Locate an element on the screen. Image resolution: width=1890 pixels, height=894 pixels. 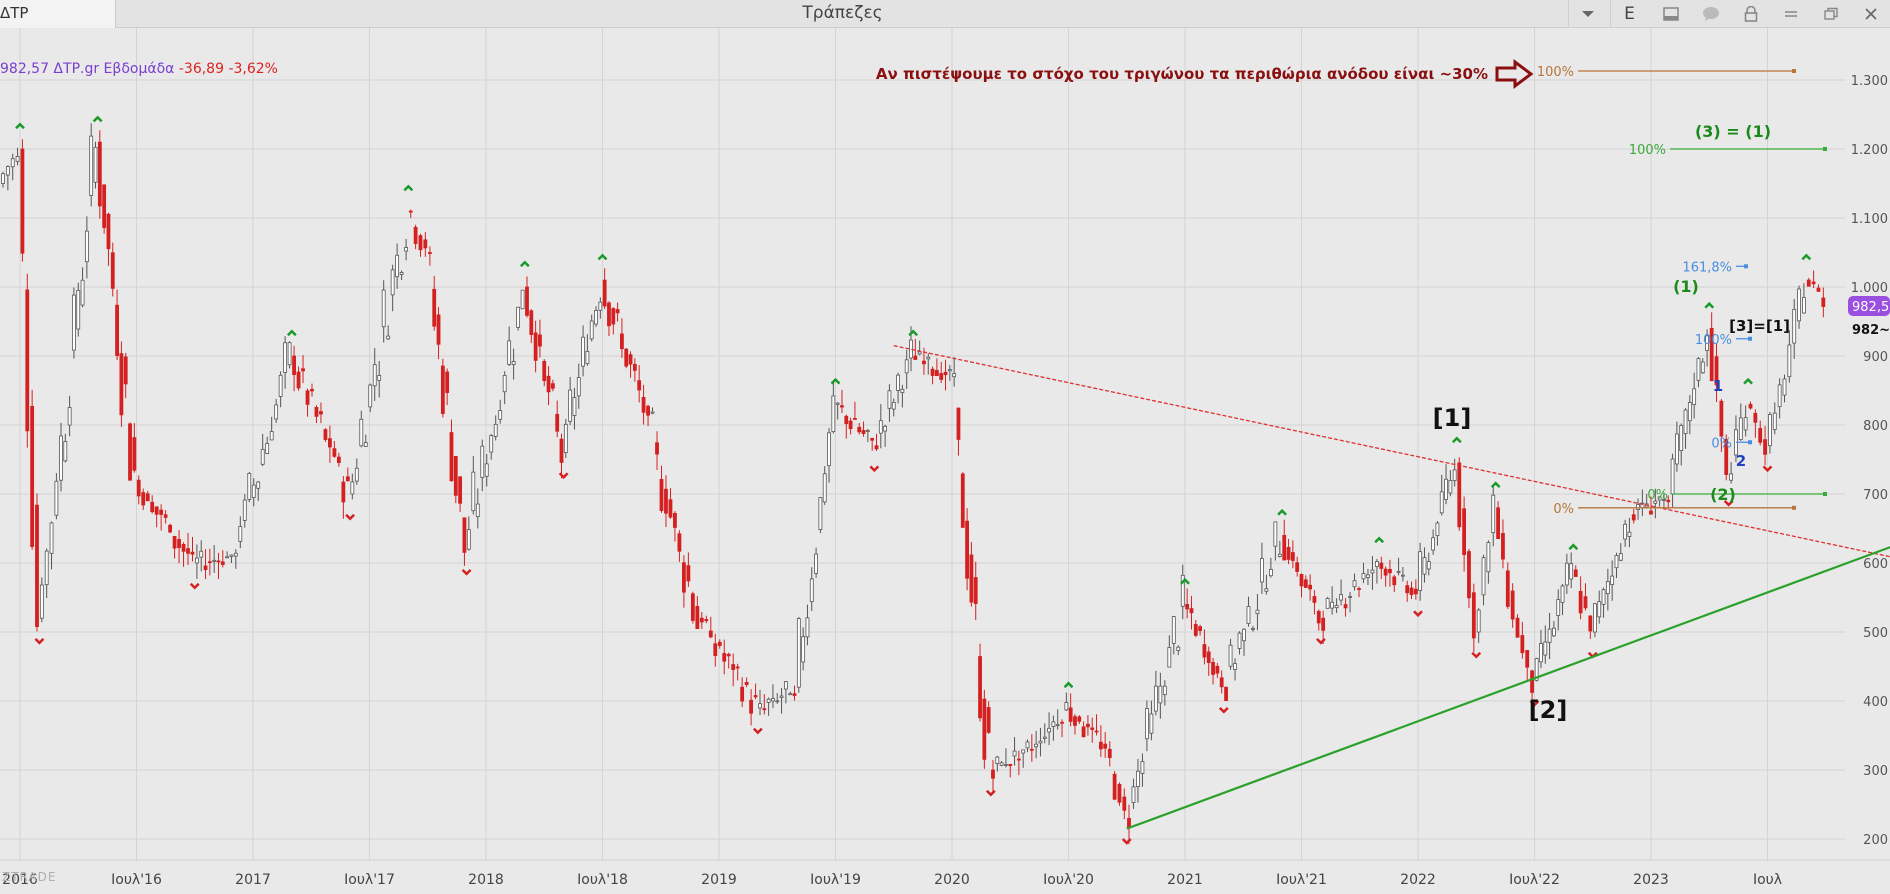
wave-label-sub-2: 2 is located at coordinates (1741, 461).